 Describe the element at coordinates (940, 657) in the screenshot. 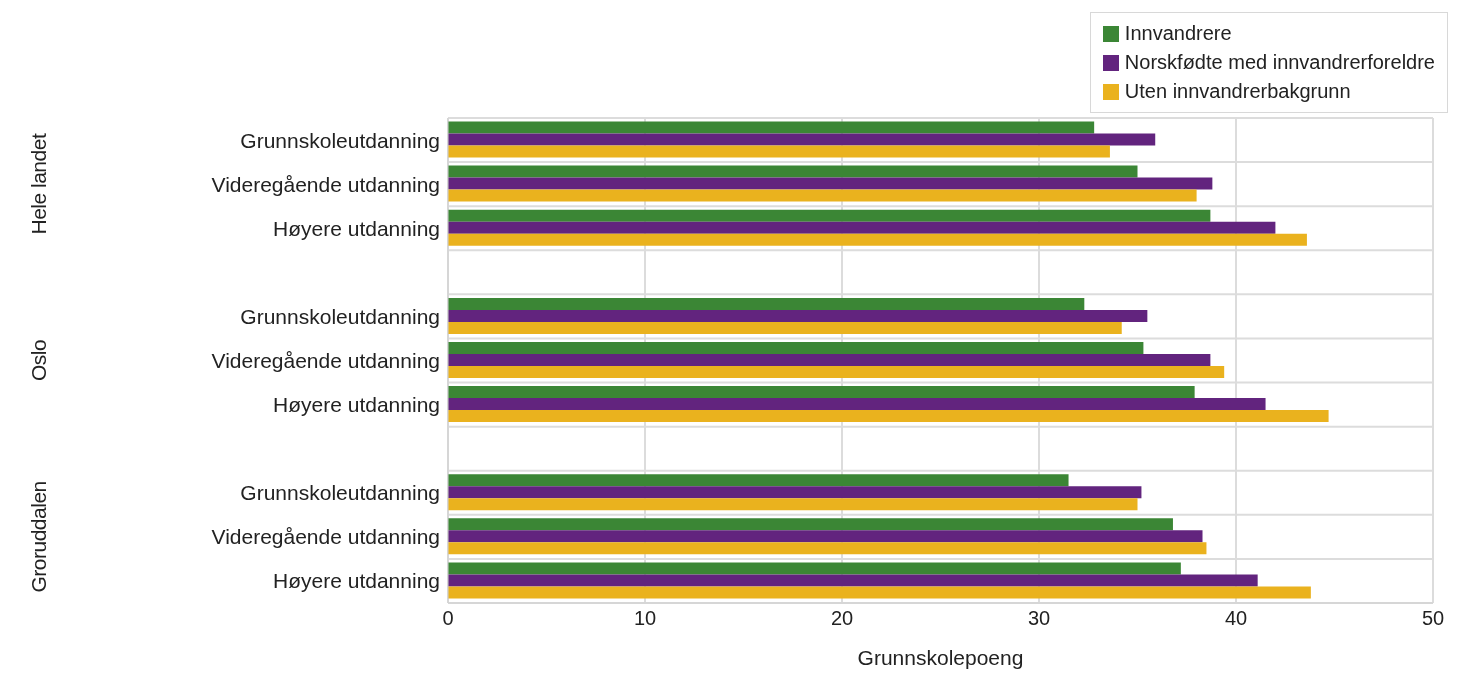

I see `x-axis-title: Grunnskolepoeng` at that location.